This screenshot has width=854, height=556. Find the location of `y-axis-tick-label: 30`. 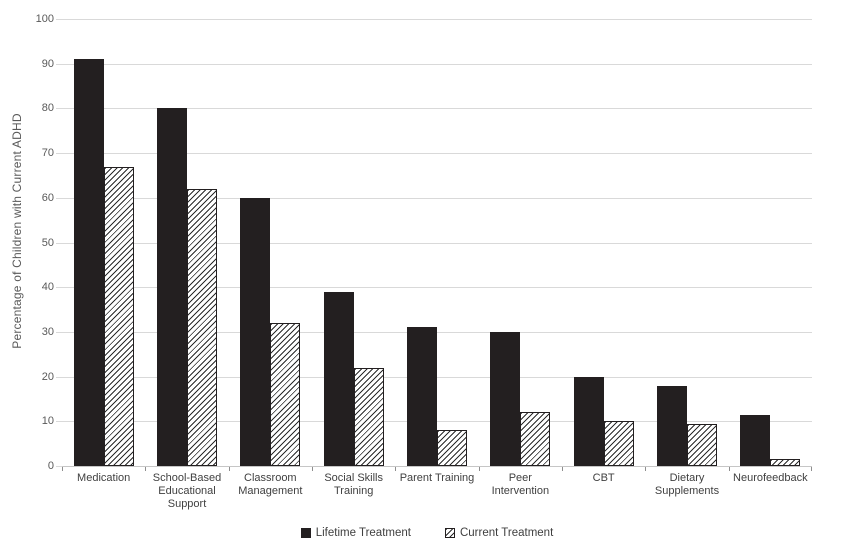

y-axis-tick-label: 30 is located at coordinates (47, 331).